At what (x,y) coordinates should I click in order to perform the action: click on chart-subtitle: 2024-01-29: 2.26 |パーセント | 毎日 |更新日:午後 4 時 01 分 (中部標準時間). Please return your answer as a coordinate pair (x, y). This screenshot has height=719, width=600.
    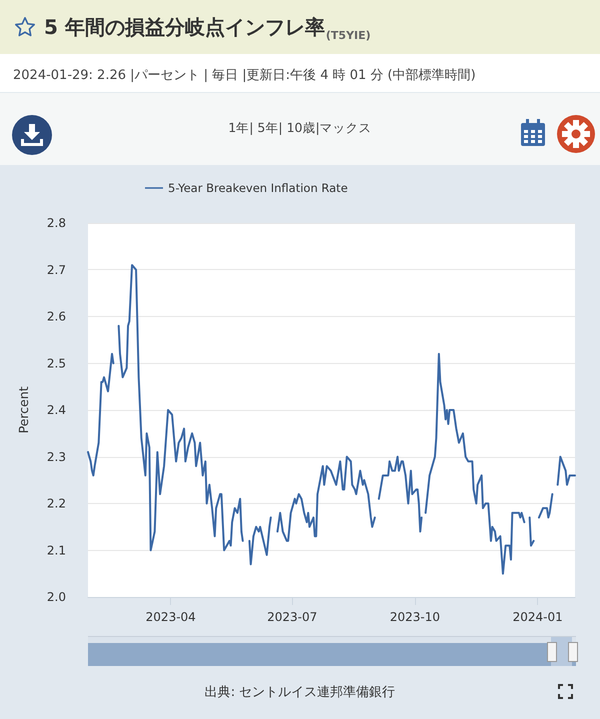
    Looking at the image, I should click on (244, 75).